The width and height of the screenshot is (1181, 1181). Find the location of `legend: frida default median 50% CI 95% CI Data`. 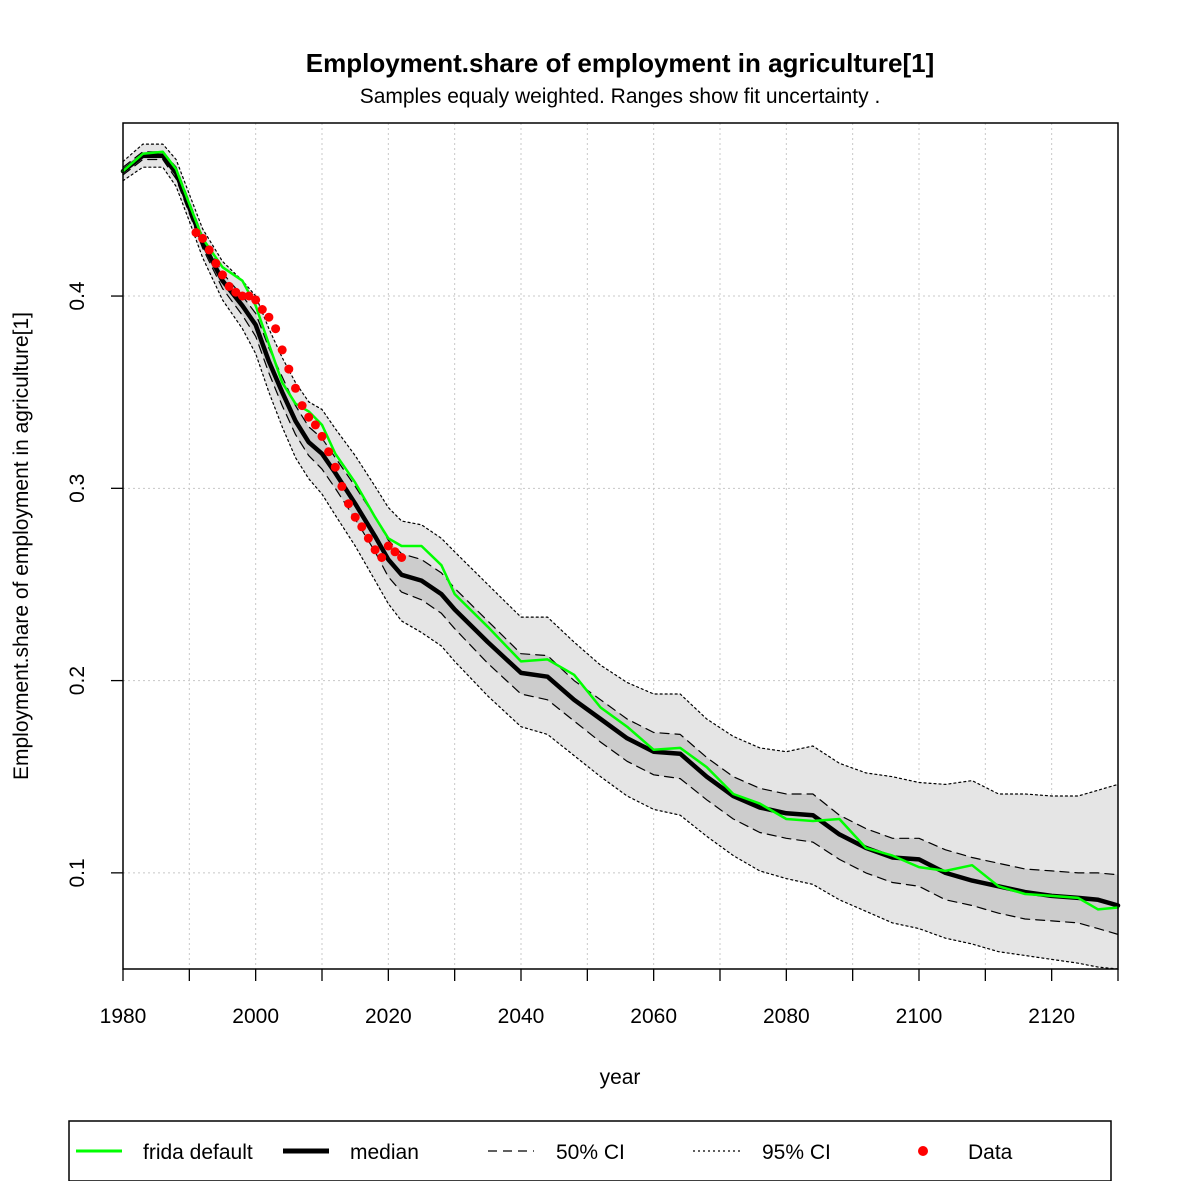

legend: frida default median 50% CI 95% CI Data is located at coordinates (590, 1150).